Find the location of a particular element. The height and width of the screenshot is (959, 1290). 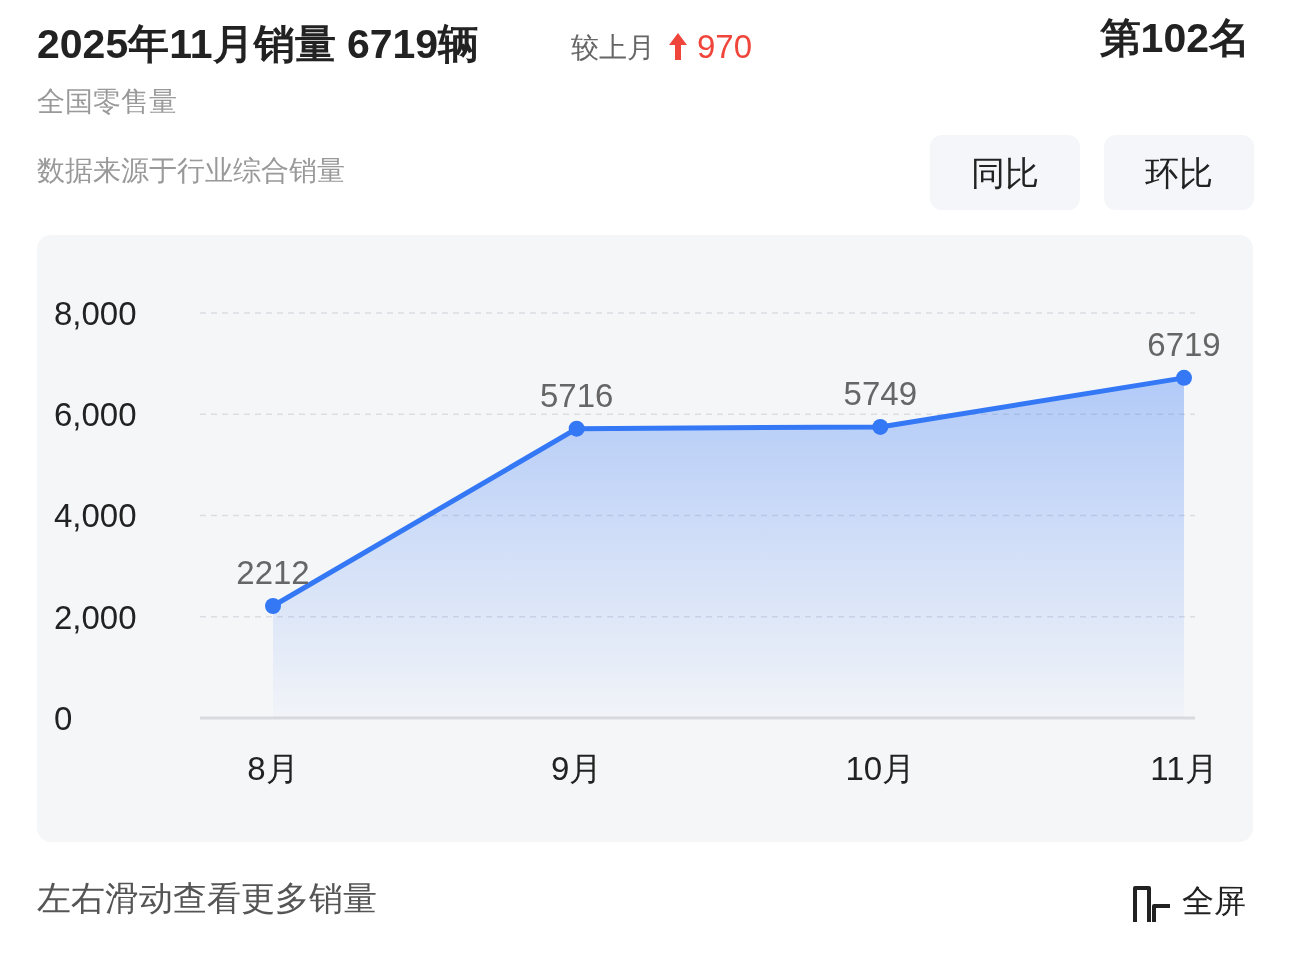

text: 第102名 is located at coordinates (1174, 38).